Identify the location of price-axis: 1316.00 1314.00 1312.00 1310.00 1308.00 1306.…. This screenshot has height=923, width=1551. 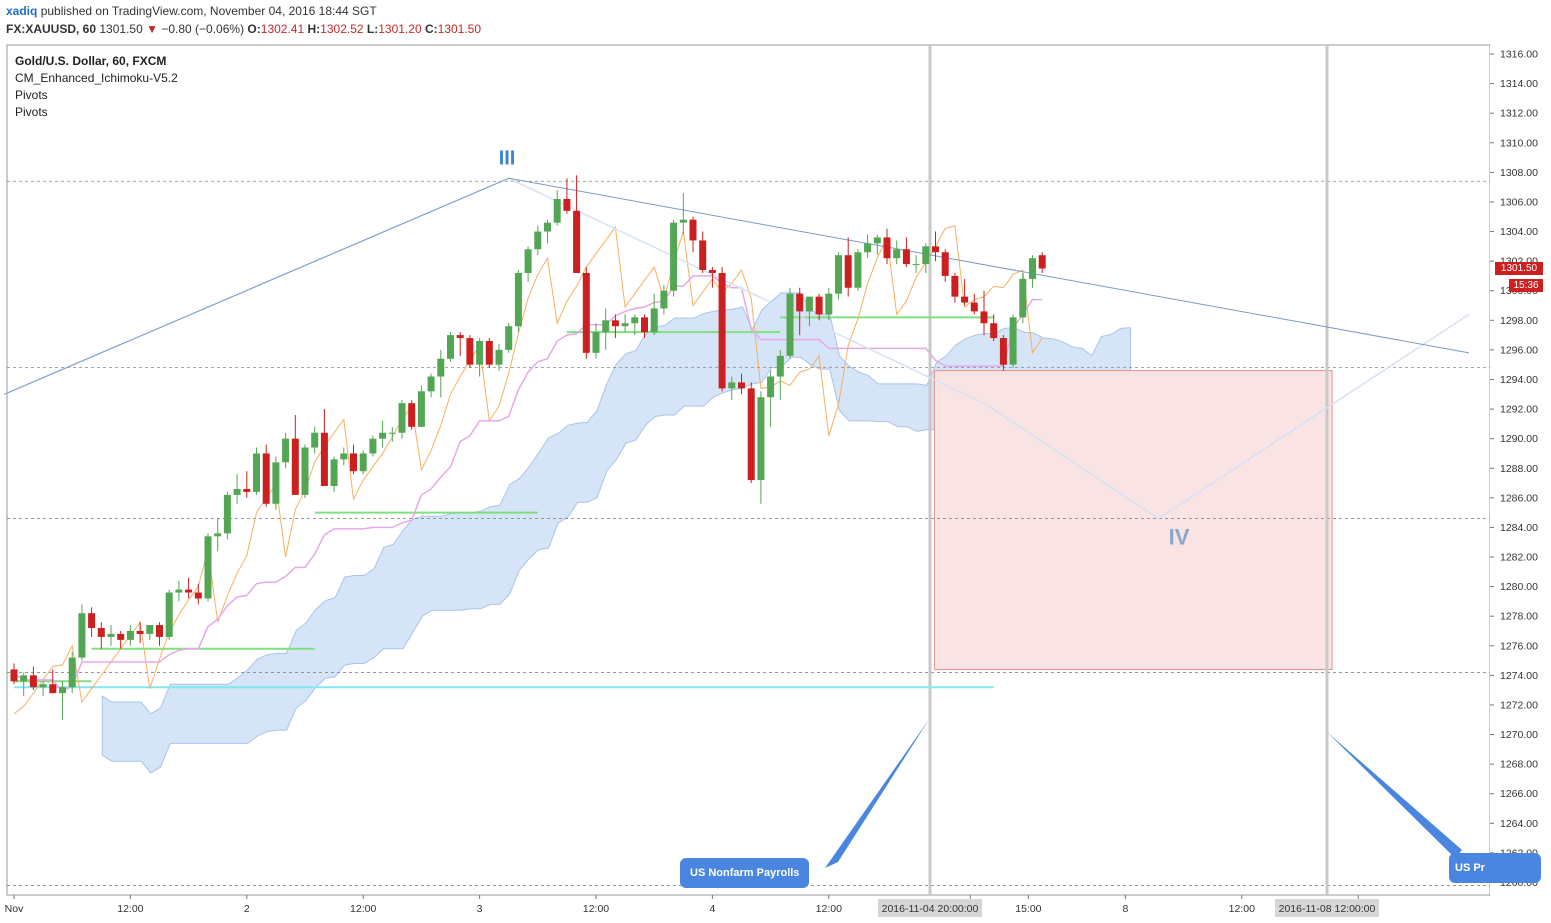
(1520, 470).